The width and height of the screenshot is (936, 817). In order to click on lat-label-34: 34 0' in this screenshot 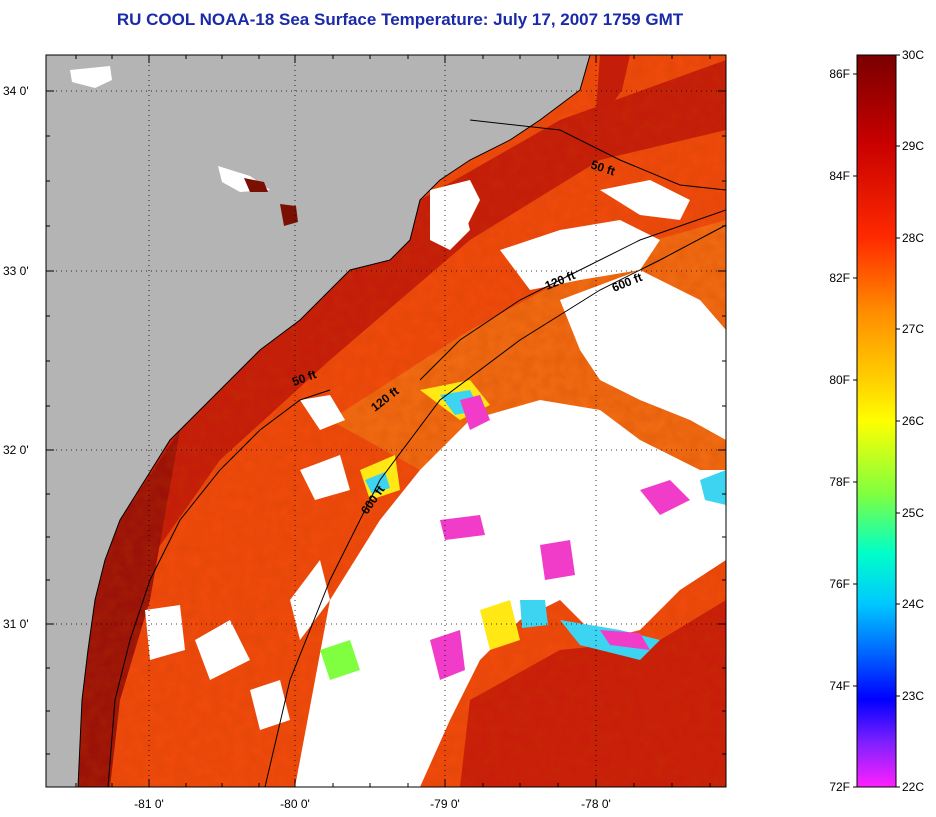, I will do `click(16, 91)`.